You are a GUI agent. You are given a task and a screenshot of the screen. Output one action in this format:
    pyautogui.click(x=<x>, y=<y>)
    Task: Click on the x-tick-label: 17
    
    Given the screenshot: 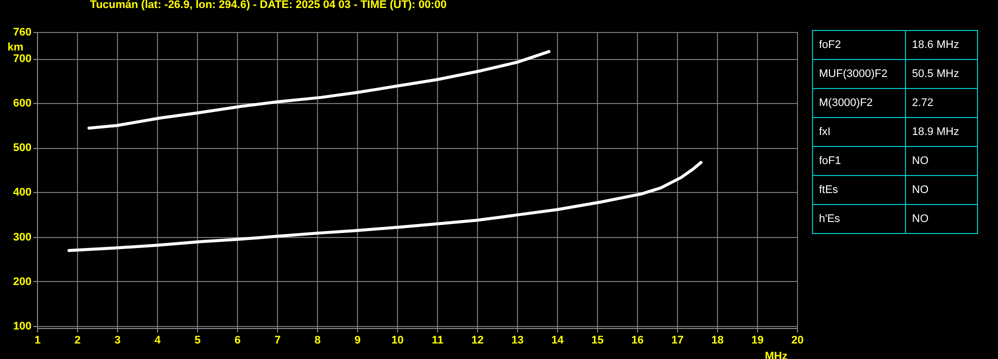 What is the action you would take?
    pyautogui.click(x=677, y=340)
    